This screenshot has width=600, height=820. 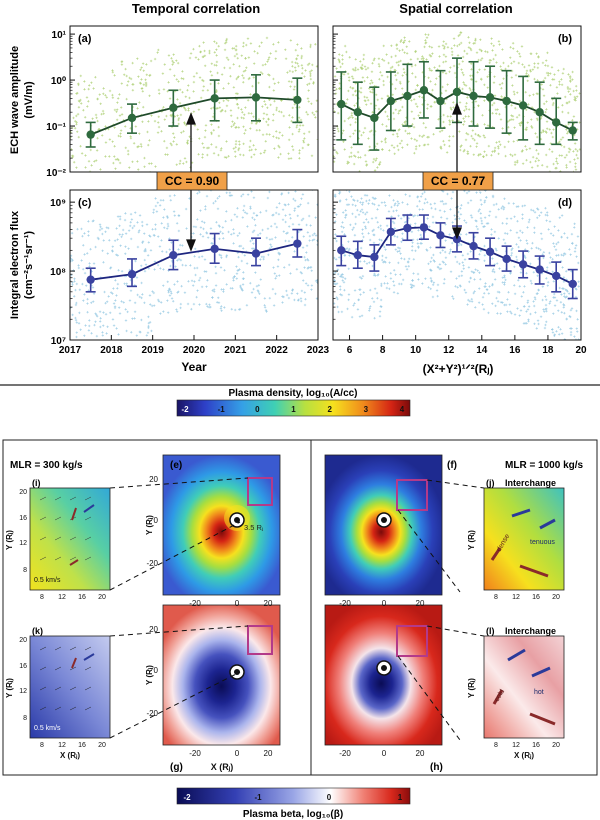 I want to click on ytick-label-a--2: 10⁻², so click(x=56, y=173).